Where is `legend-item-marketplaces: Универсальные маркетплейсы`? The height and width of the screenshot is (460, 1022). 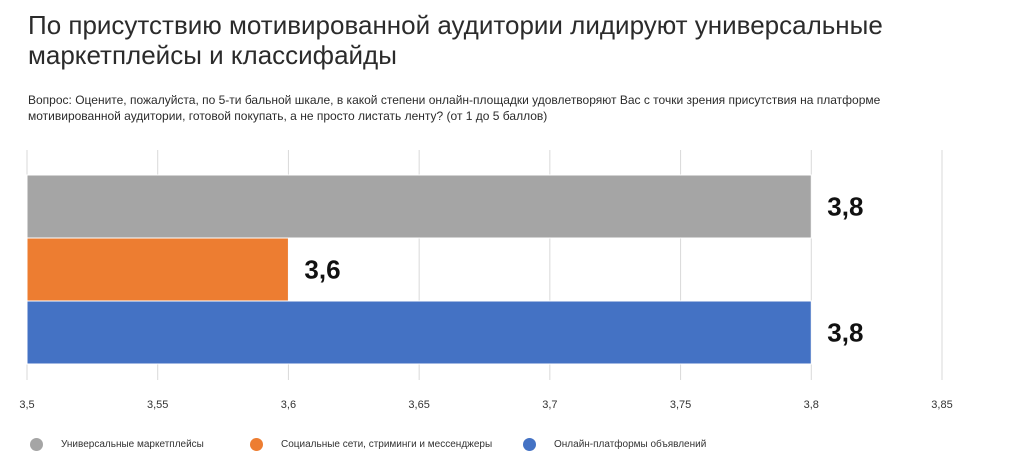
legend-item-marketplaces: Универсальные маркетплейсы is located at coordinates (117, 444).